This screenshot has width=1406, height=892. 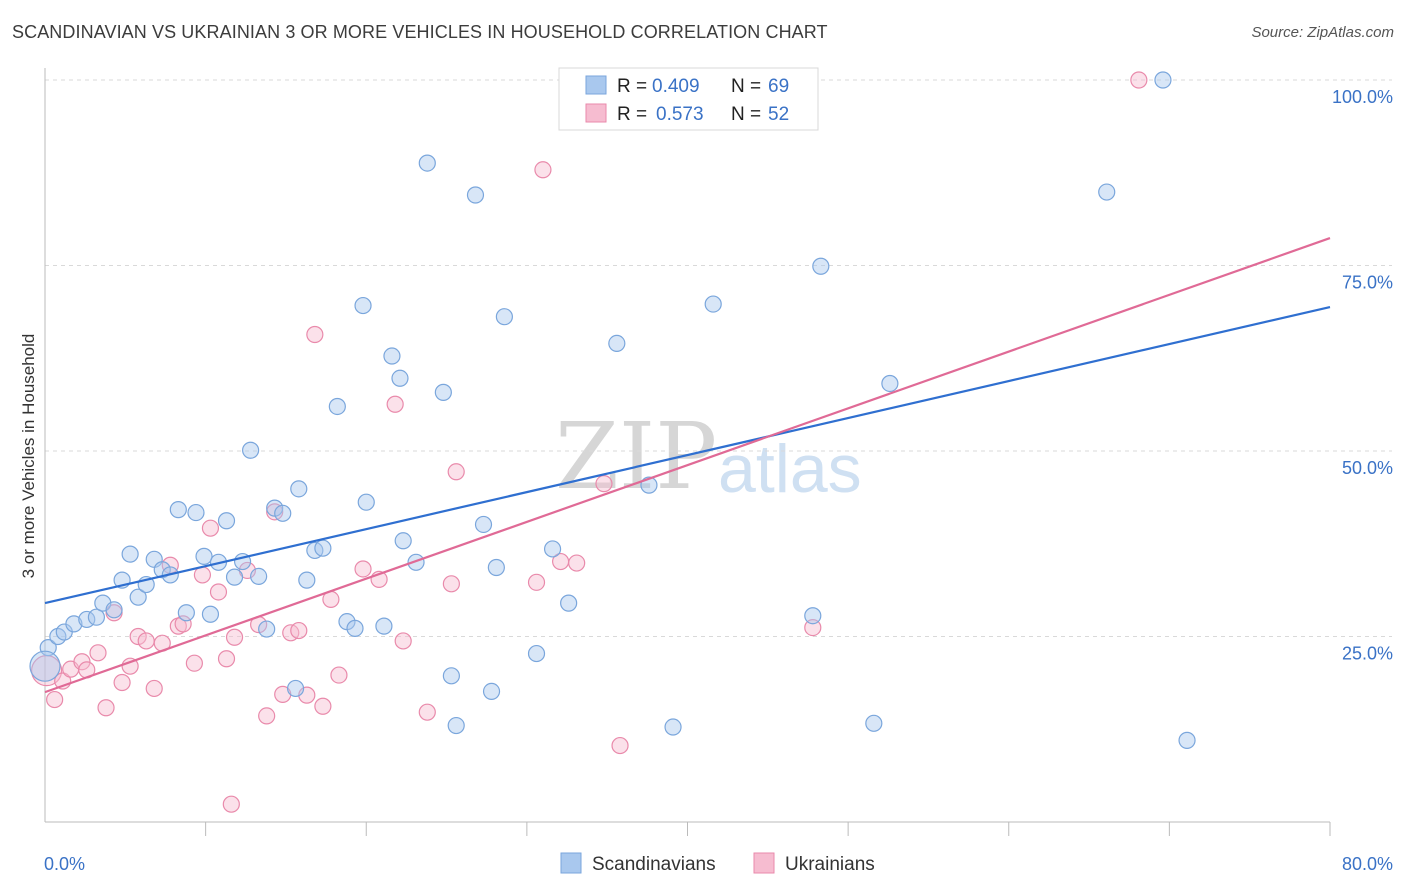 What do you see at coordinates (1367, 468) in the screenshot?
I see `y-tick-label: 50.0%` at bounding box center [1367, 468].